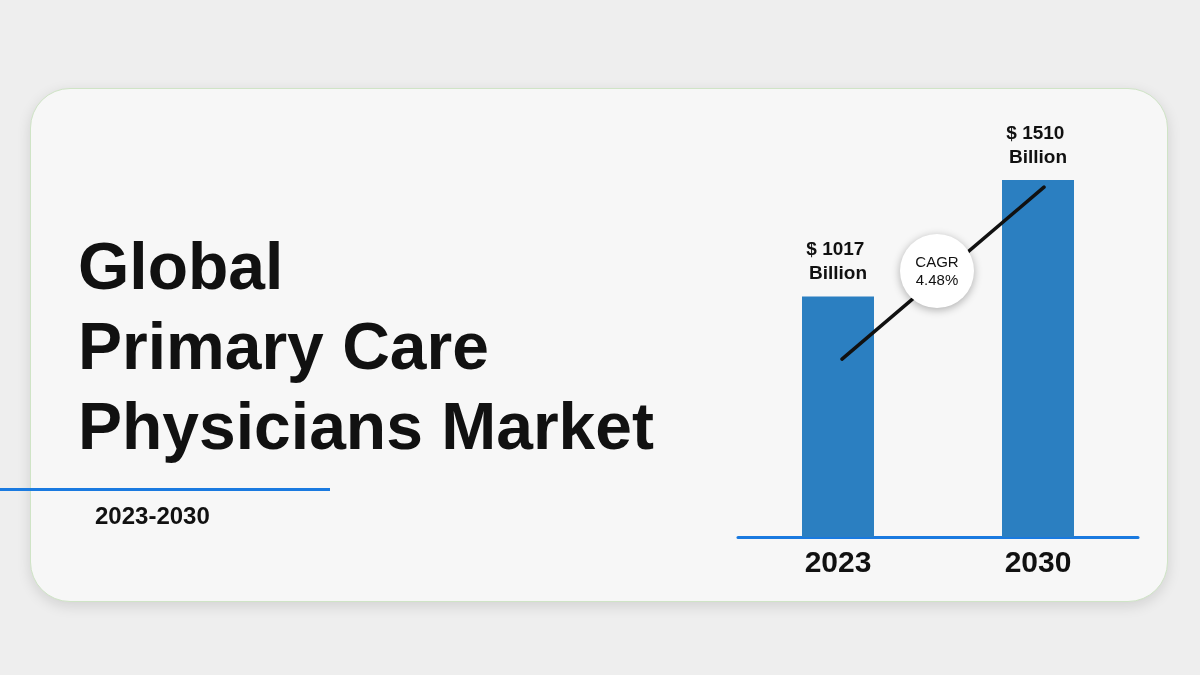 Image resolution: width=1200 pixels, height=675 pixels. I want to click on x-tick-label: 2023, so click(838, 561).